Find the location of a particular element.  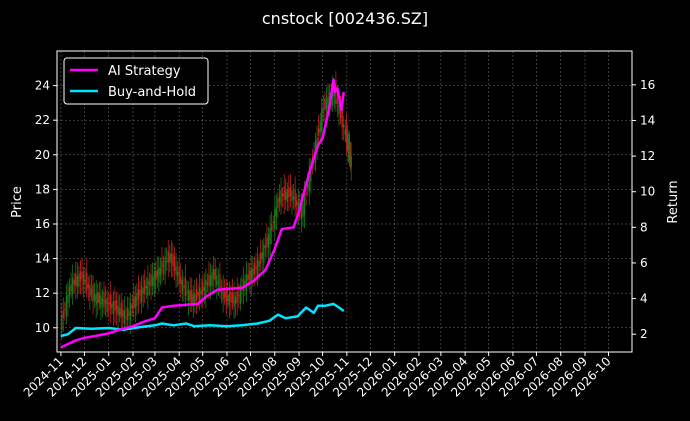

y-left-tick-label: 20 is located at coordinates (42, 155).